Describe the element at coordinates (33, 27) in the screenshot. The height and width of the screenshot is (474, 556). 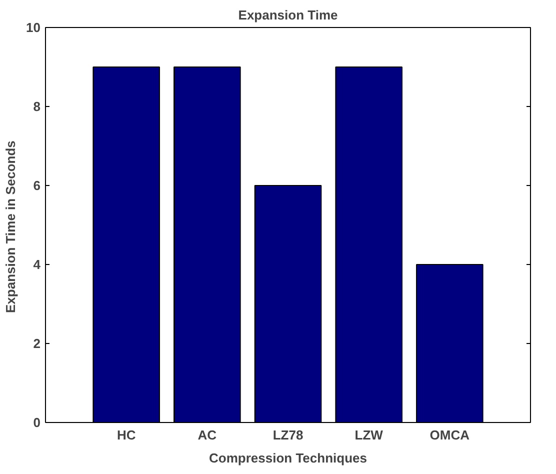
I see `y-tick-label: 10` at that location.